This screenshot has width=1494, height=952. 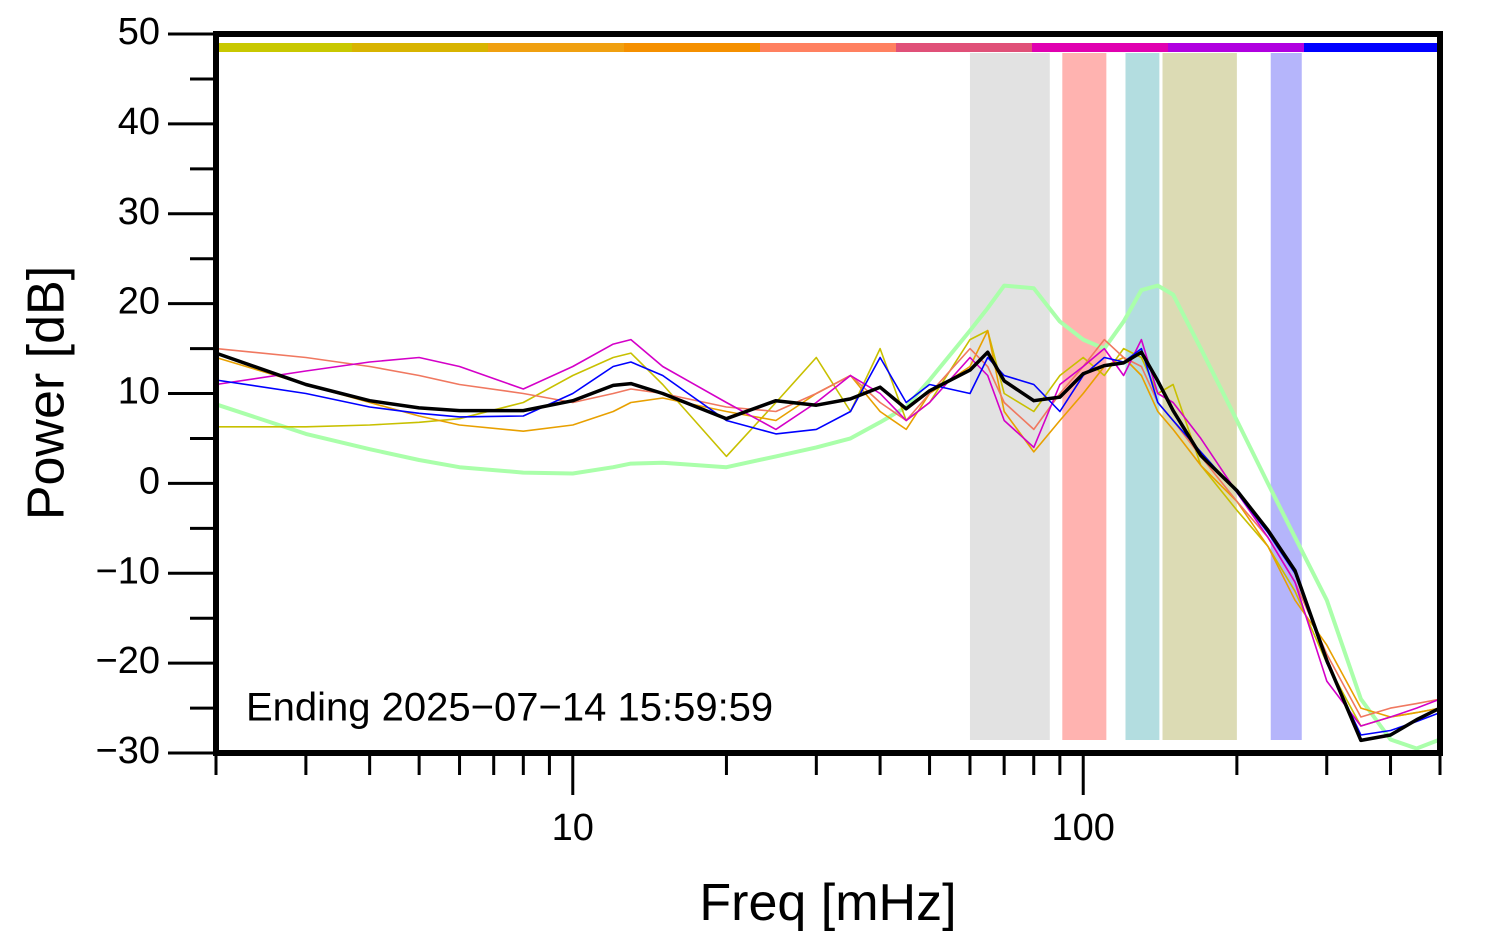 I want to click on y-tick-label: 30, so click(x=139, y=212).